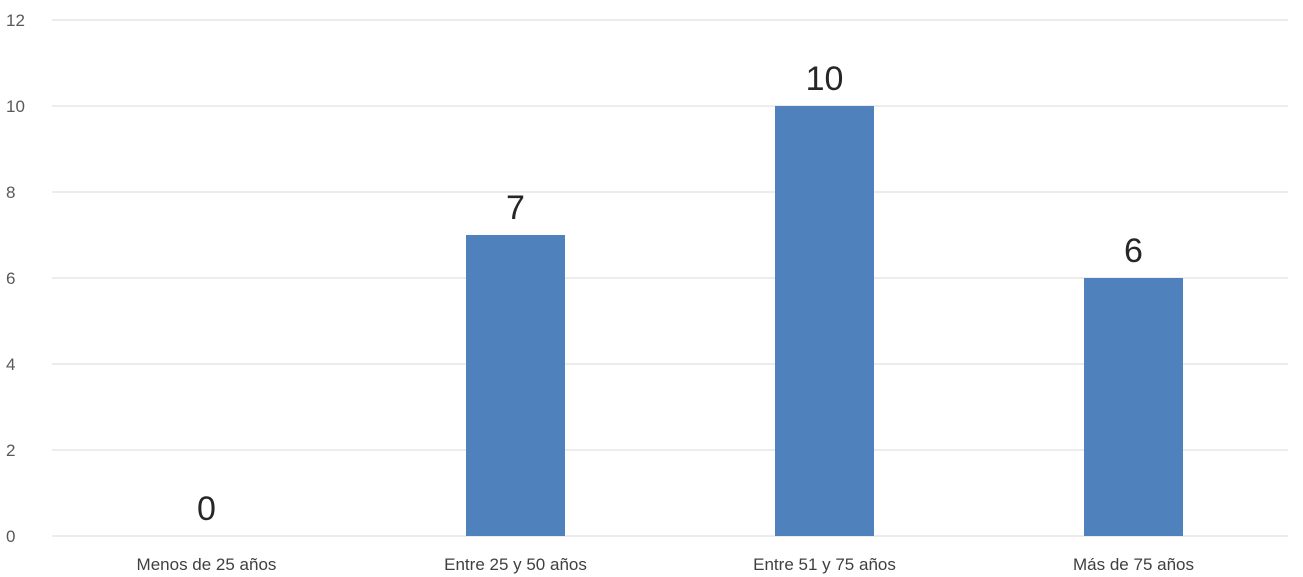 The height and width of the screenshot is (577, 1303). What do you see at coordinates (1133, 564) in the screenshot?
I see `x-category-label-3: Más de 75 años` at bounding box center [1133, 564].